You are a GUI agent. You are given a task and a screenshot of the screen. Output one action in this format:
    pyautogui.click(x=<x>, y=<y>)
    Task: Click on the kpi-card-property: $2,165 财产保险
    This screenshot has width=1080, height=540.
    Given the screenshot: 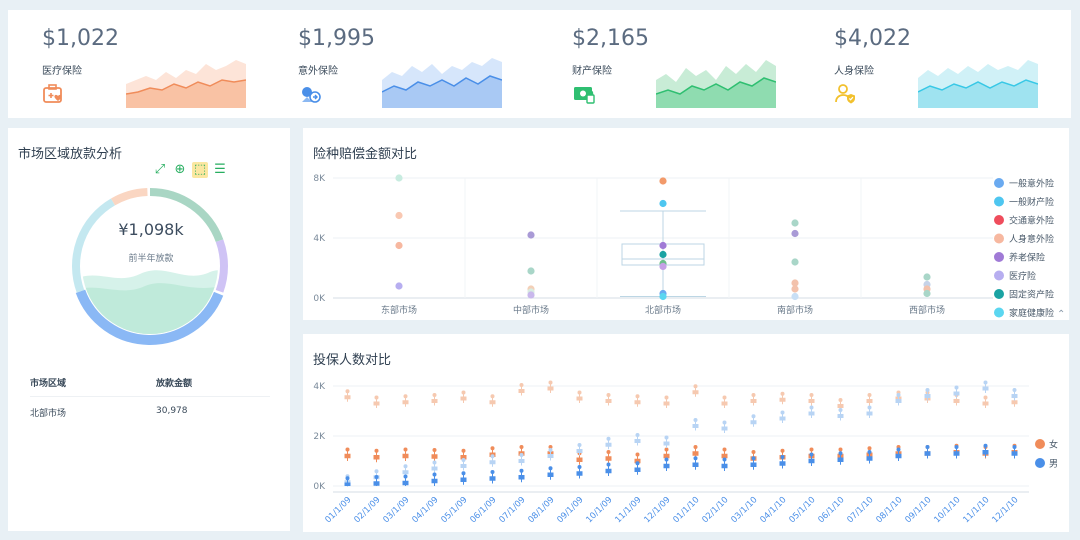 What is the action you would take?
    pyautogui.click(x=702, y=64)
    